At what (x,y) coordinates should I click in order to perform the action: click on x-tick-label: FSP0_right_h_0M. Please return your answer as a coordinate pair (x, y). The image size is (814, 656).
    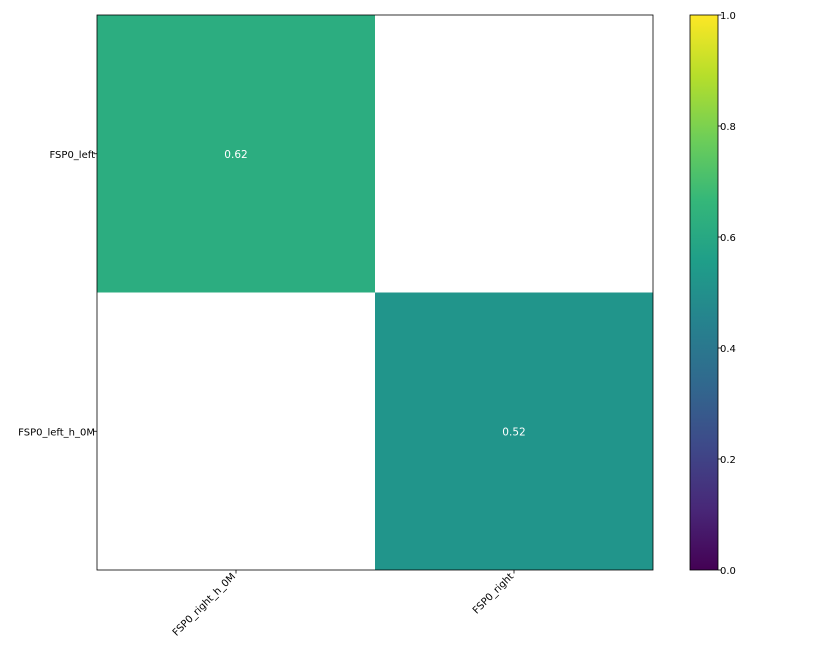
    Looking at the image, I should click on (204, 604).